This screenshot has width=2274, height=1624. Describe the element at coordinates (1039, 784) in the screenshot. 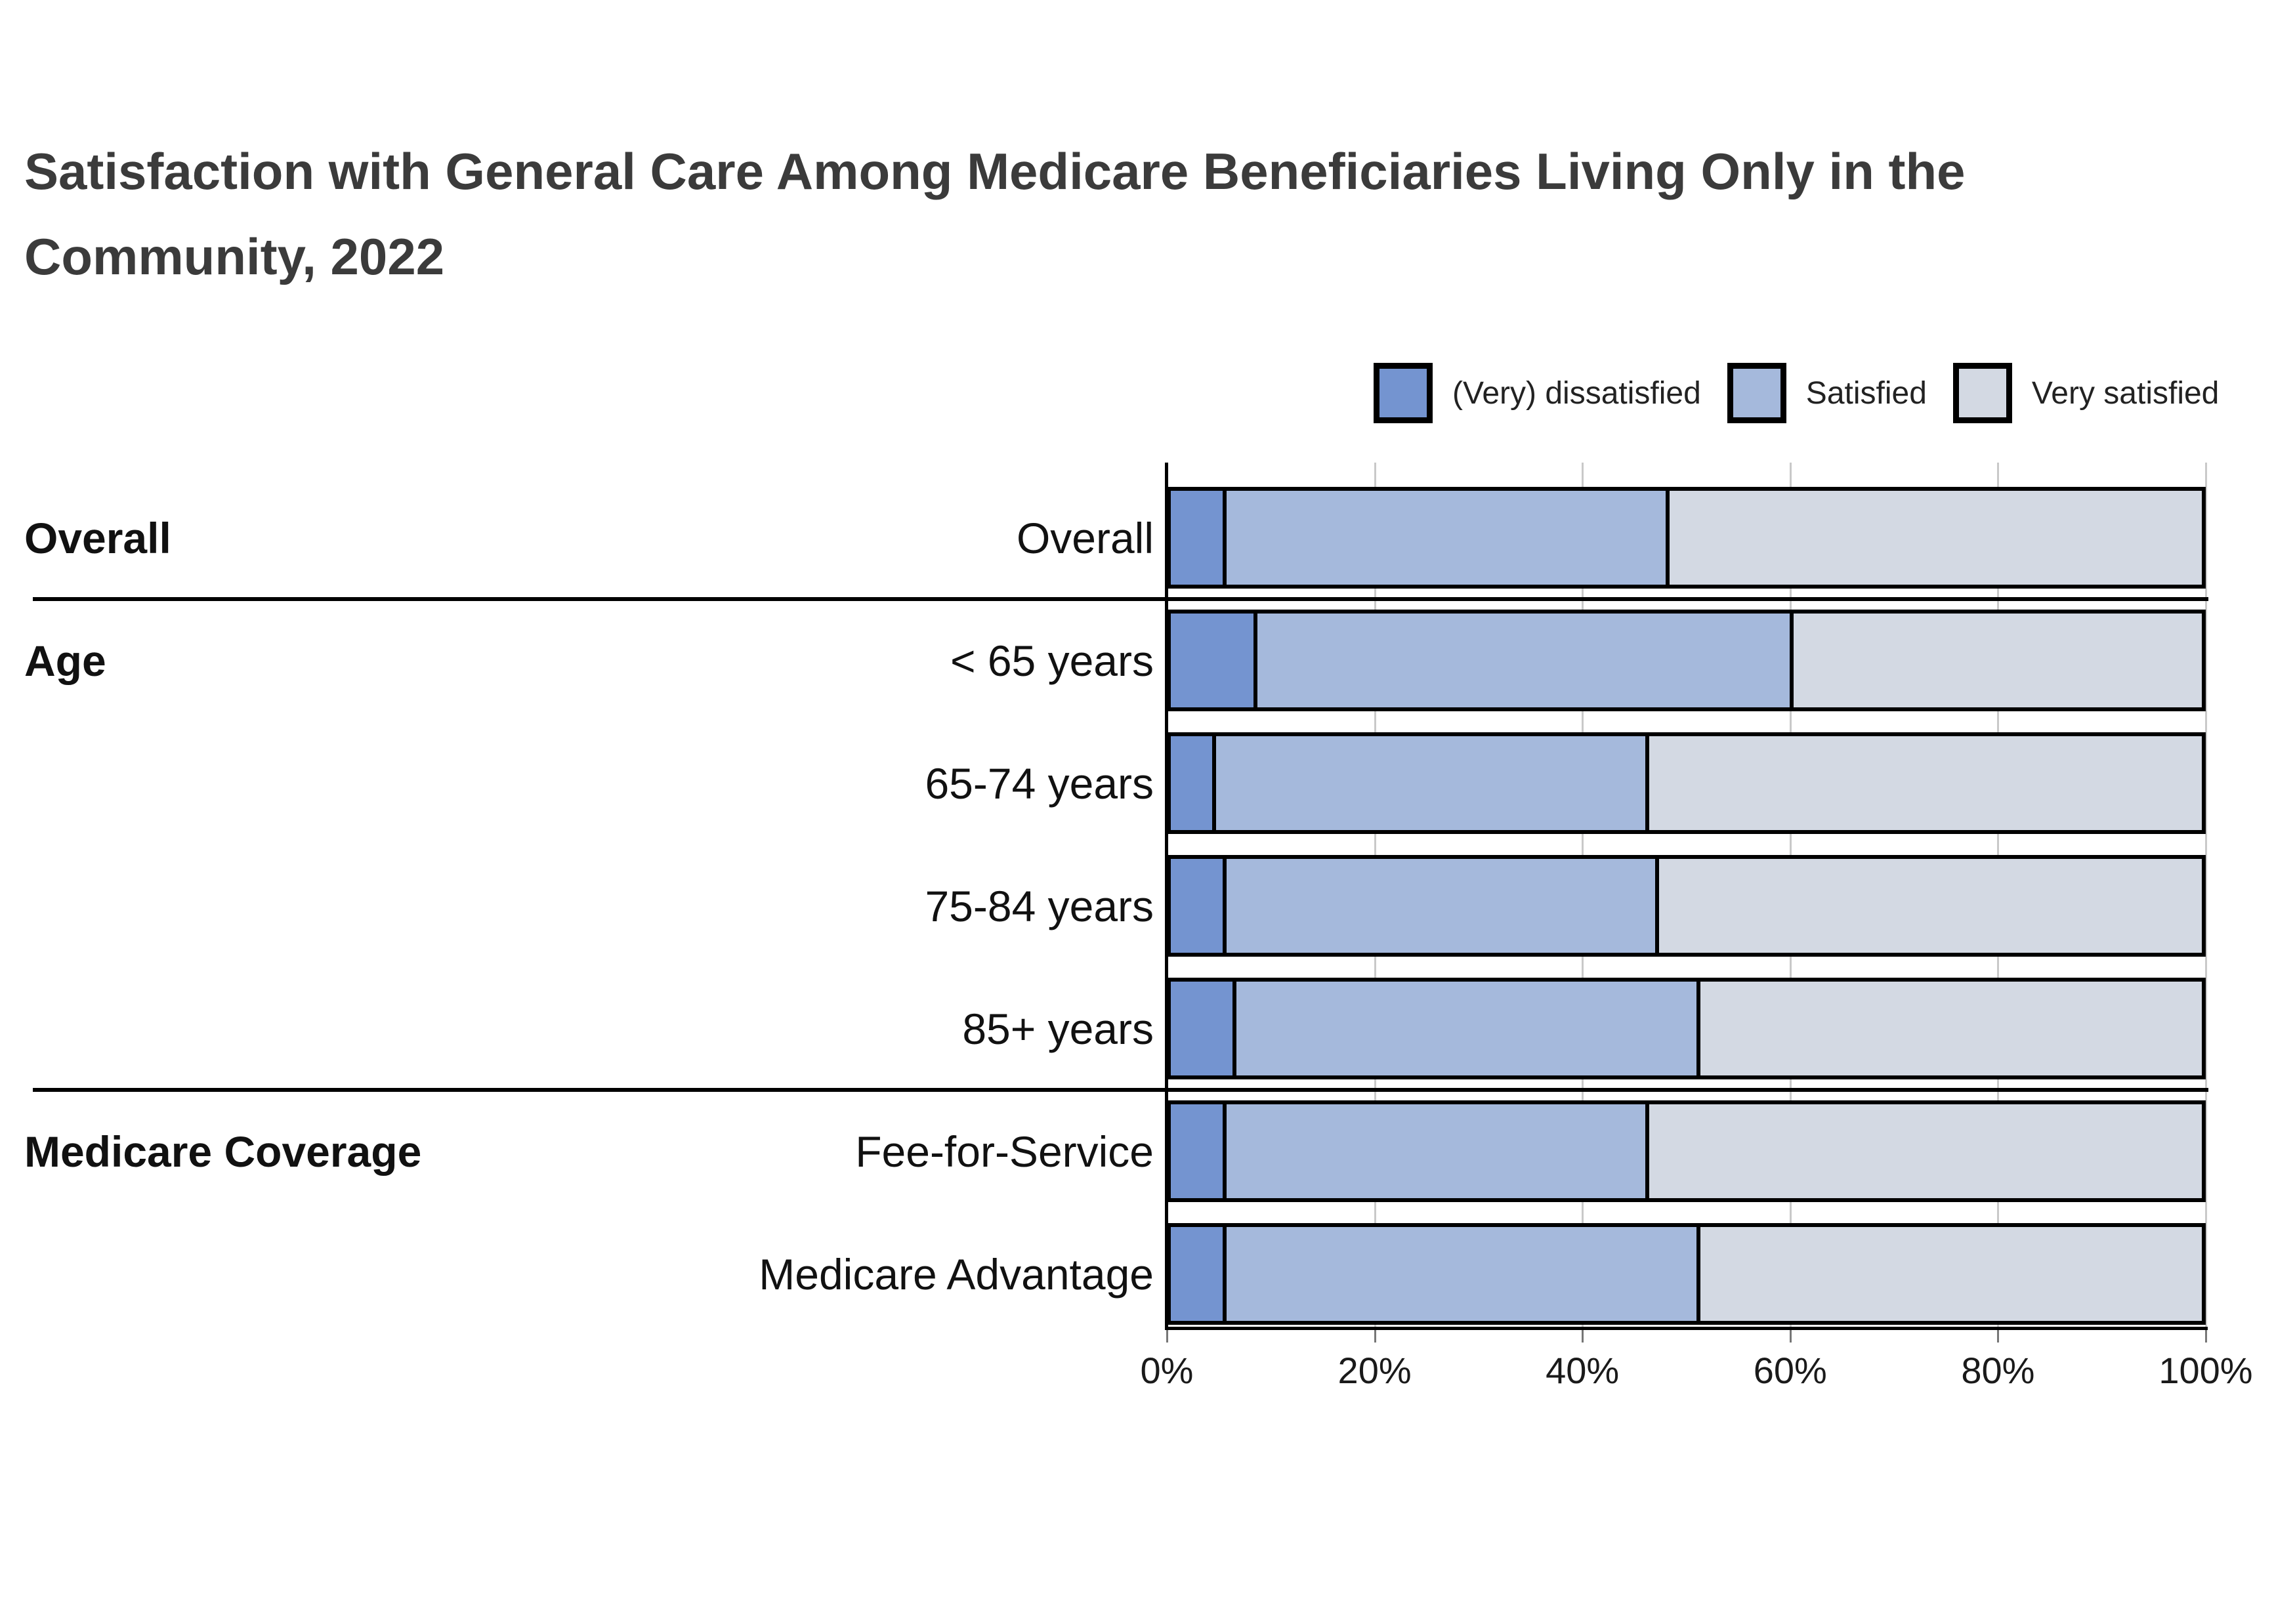

I see `row-label-65-74-years: 65-74 years` at that location.